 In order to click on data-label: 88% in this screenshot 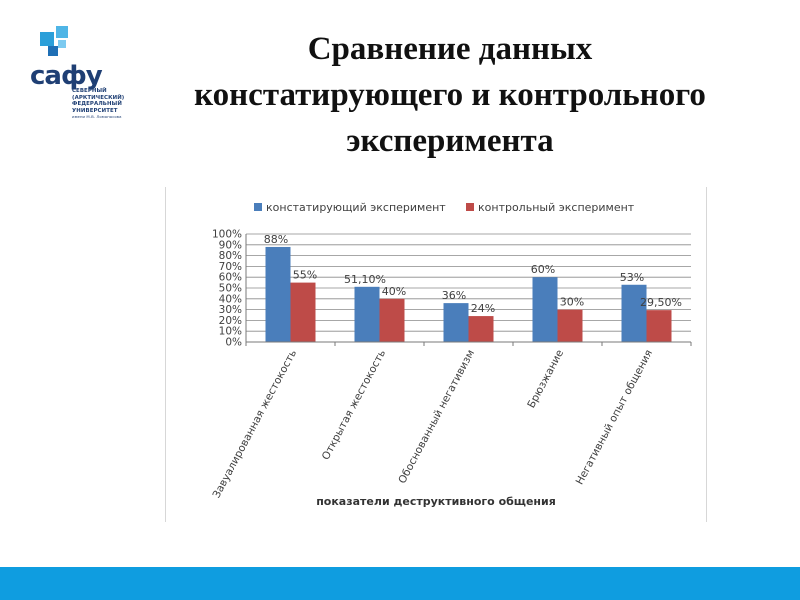, I will do `click(276, 239)`.